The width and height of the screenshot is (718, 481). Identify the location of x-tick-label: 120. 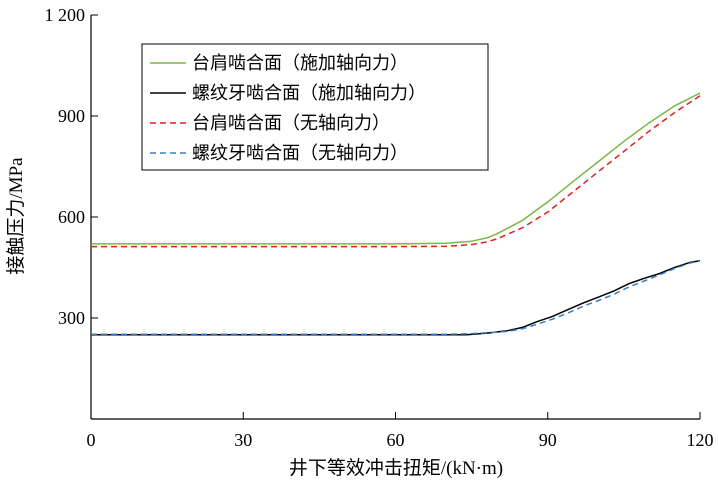
(700, 440).